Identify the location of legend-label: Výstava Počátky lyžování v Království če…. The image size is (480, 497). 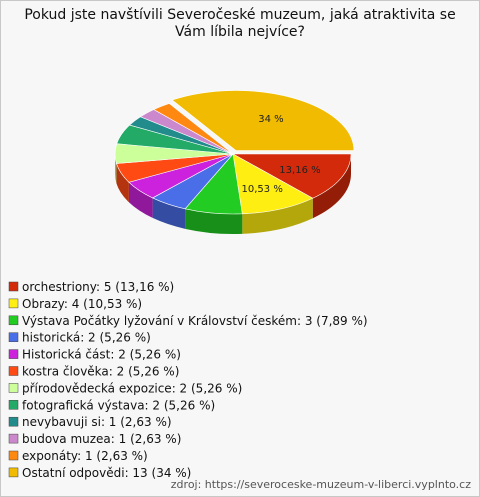
(195, 321).